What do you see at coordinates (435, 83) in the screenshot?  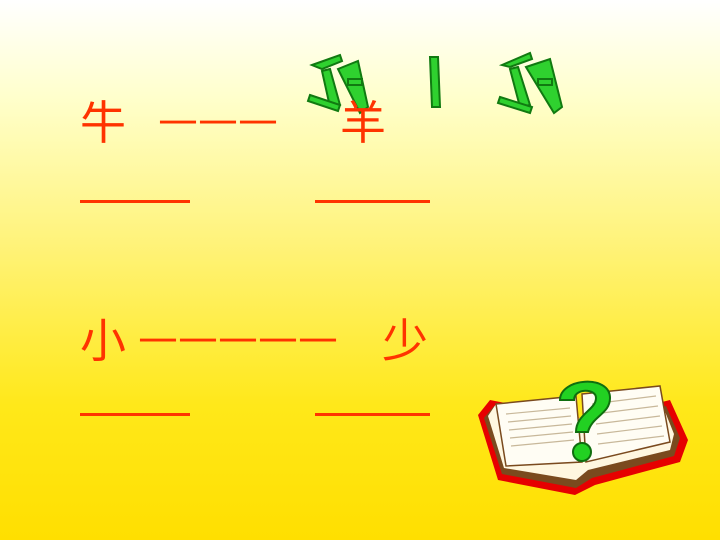 I see `title-art` at bounding box center [435, 83].